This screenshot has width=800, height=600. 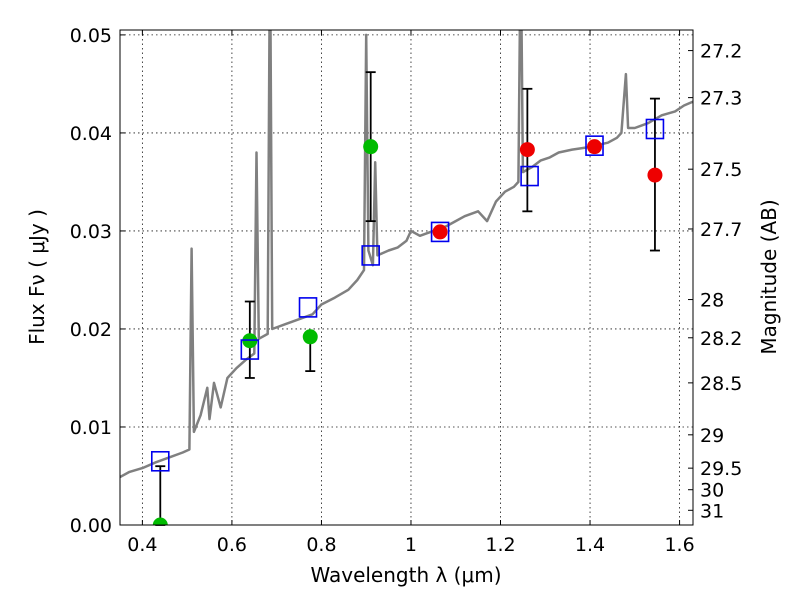 I want to click on right-tick-label: 29, so click(x=712, y=436).